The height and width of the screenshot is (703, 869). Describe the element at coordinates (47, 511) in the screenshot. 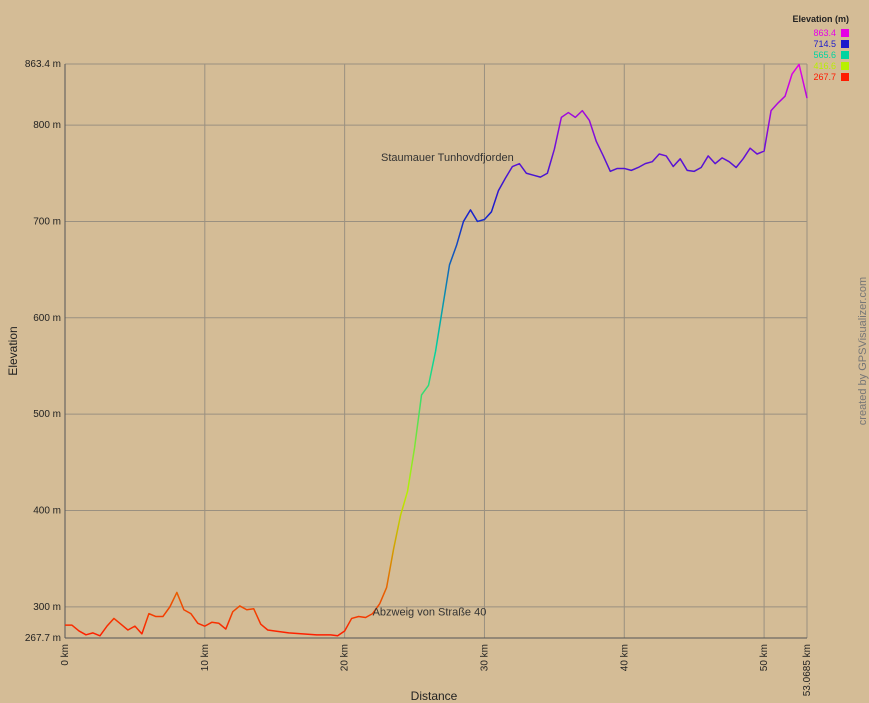

I see `y-tick-label: 400 m` at that location.